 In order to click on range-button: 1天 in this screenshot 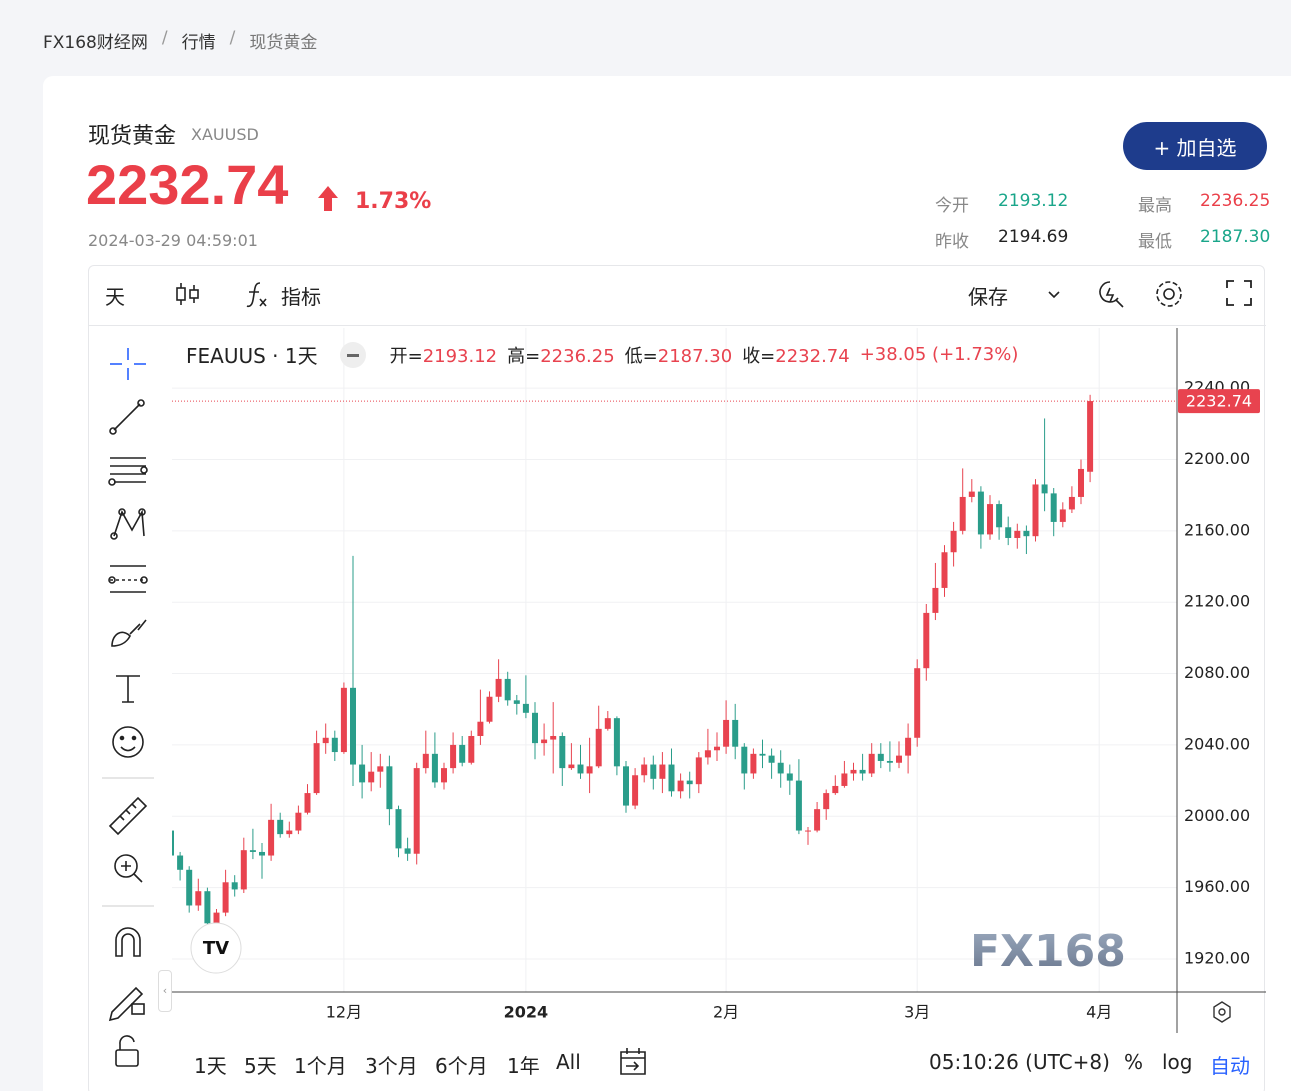, I will do `click(210, 1066)`.